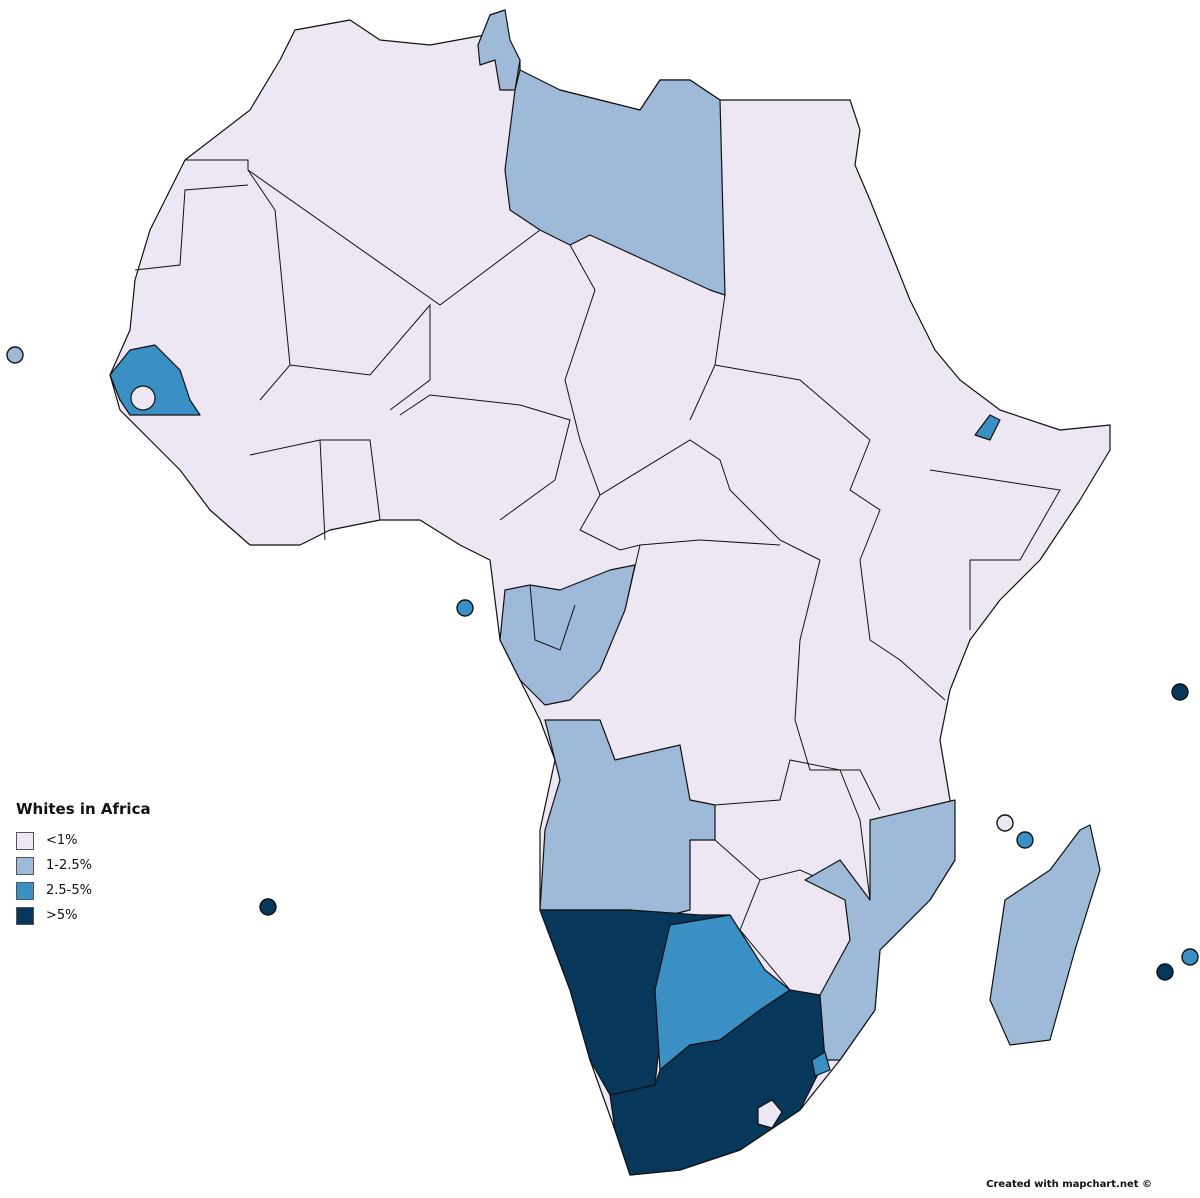 This screenshot has height=1198, width=1200. Describe the element at coordinates (821, 1064) in the screenshot. I see `eswatini` at that location.